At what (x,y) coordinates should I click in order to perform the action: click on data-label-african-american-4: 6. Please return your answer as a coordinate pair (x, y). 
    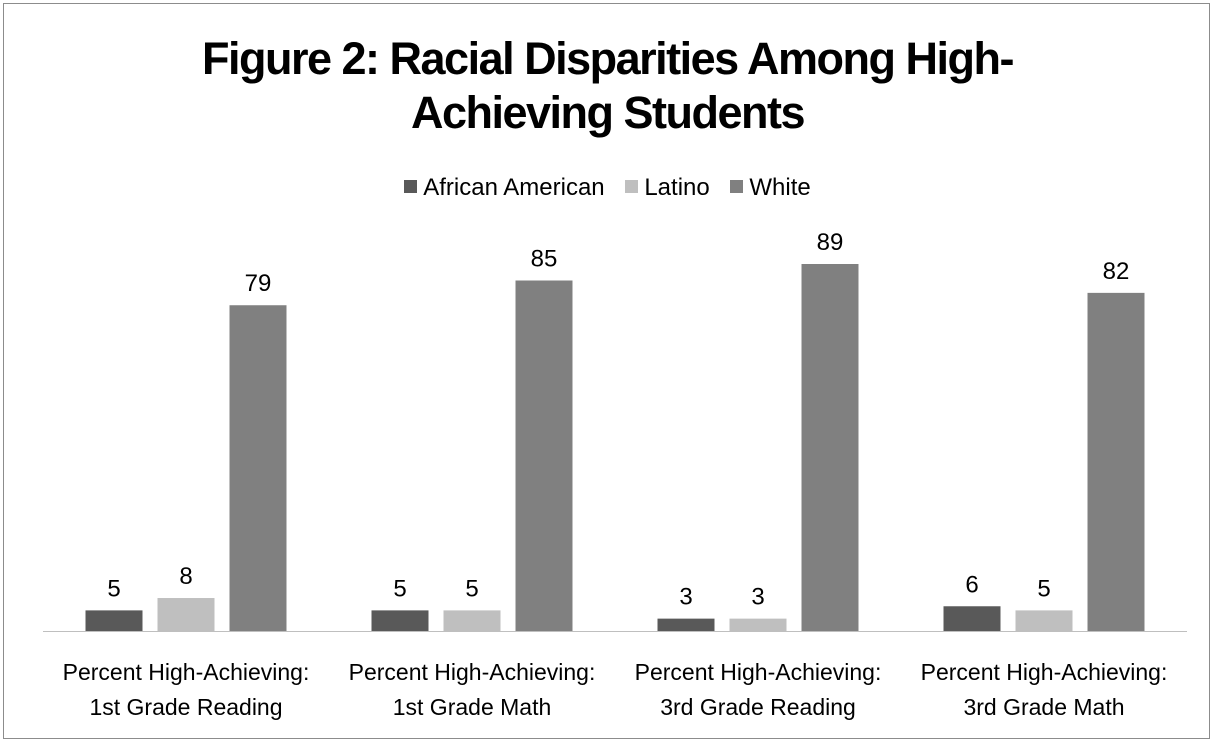
    Looking at the image, I should click on (971, 584).